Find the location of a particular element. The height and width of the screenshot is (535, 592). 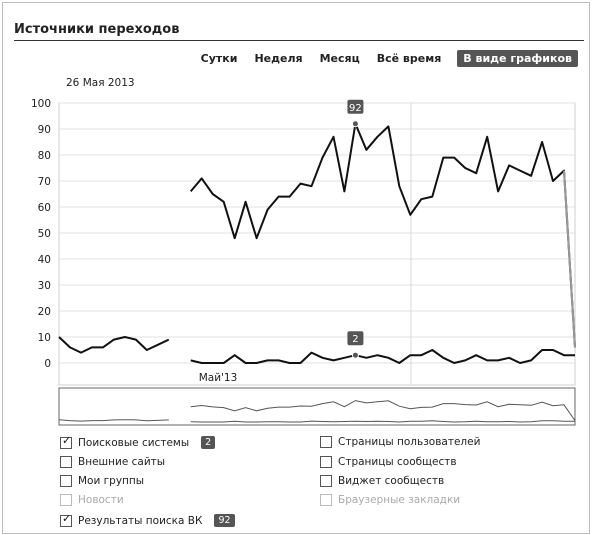

marker-search-engines-tooltip is located at coordinates (355, 338).